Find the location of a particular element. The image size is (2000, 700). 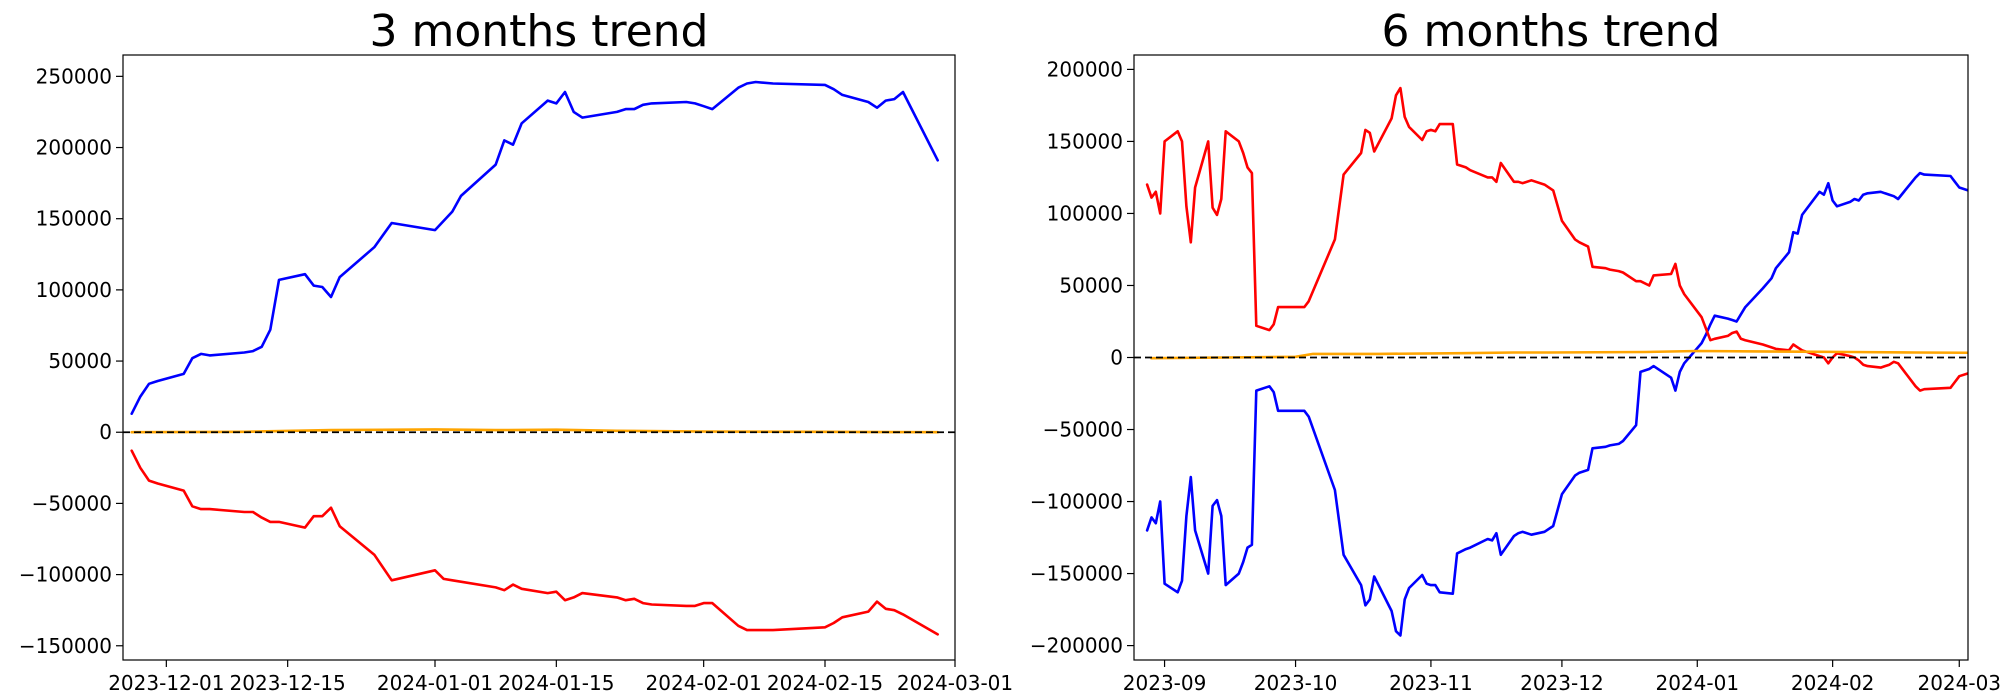

x-tick-label: 2024-02-15 is located at coordinates (825, 683).